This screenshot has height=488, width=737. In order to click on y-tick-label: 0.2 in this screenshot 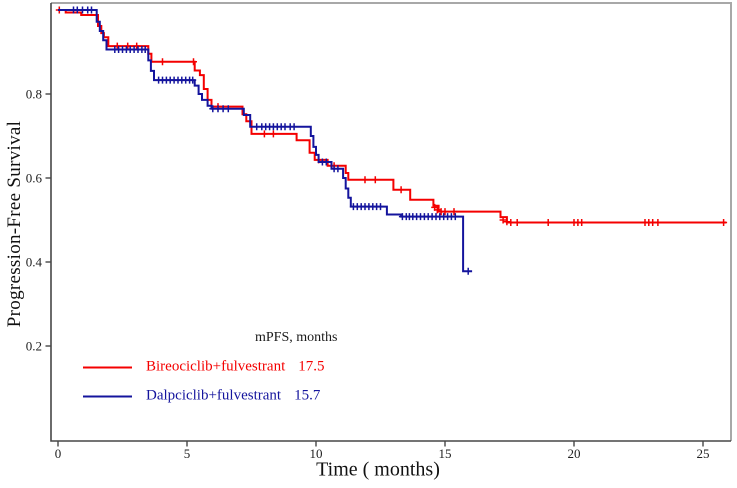, I will do `click(34, 346)`.